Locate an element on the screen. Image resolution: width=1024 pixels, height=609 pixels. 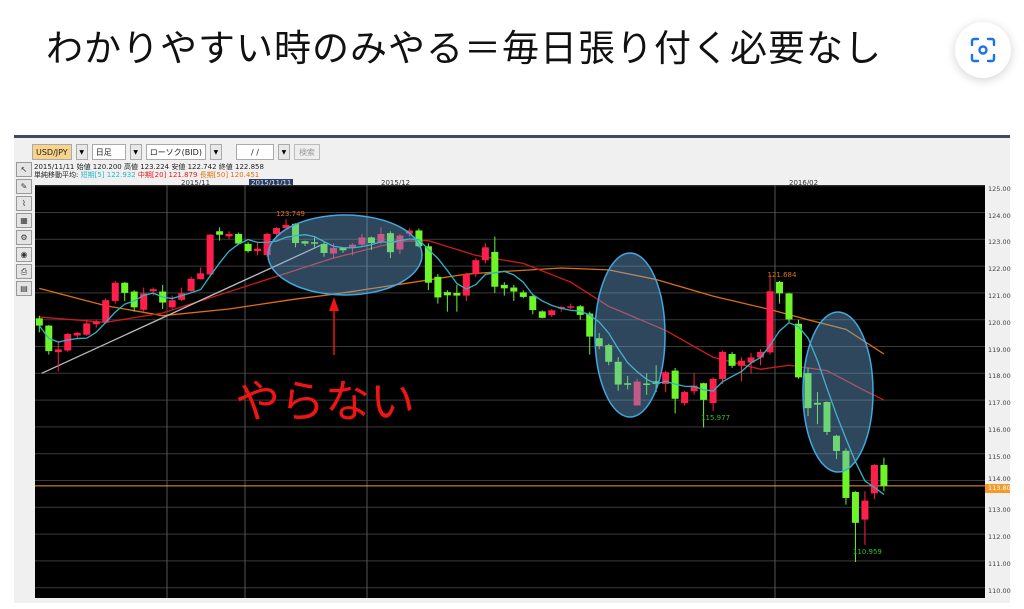
period-select: 日足 is located at coordinates (108, 152).